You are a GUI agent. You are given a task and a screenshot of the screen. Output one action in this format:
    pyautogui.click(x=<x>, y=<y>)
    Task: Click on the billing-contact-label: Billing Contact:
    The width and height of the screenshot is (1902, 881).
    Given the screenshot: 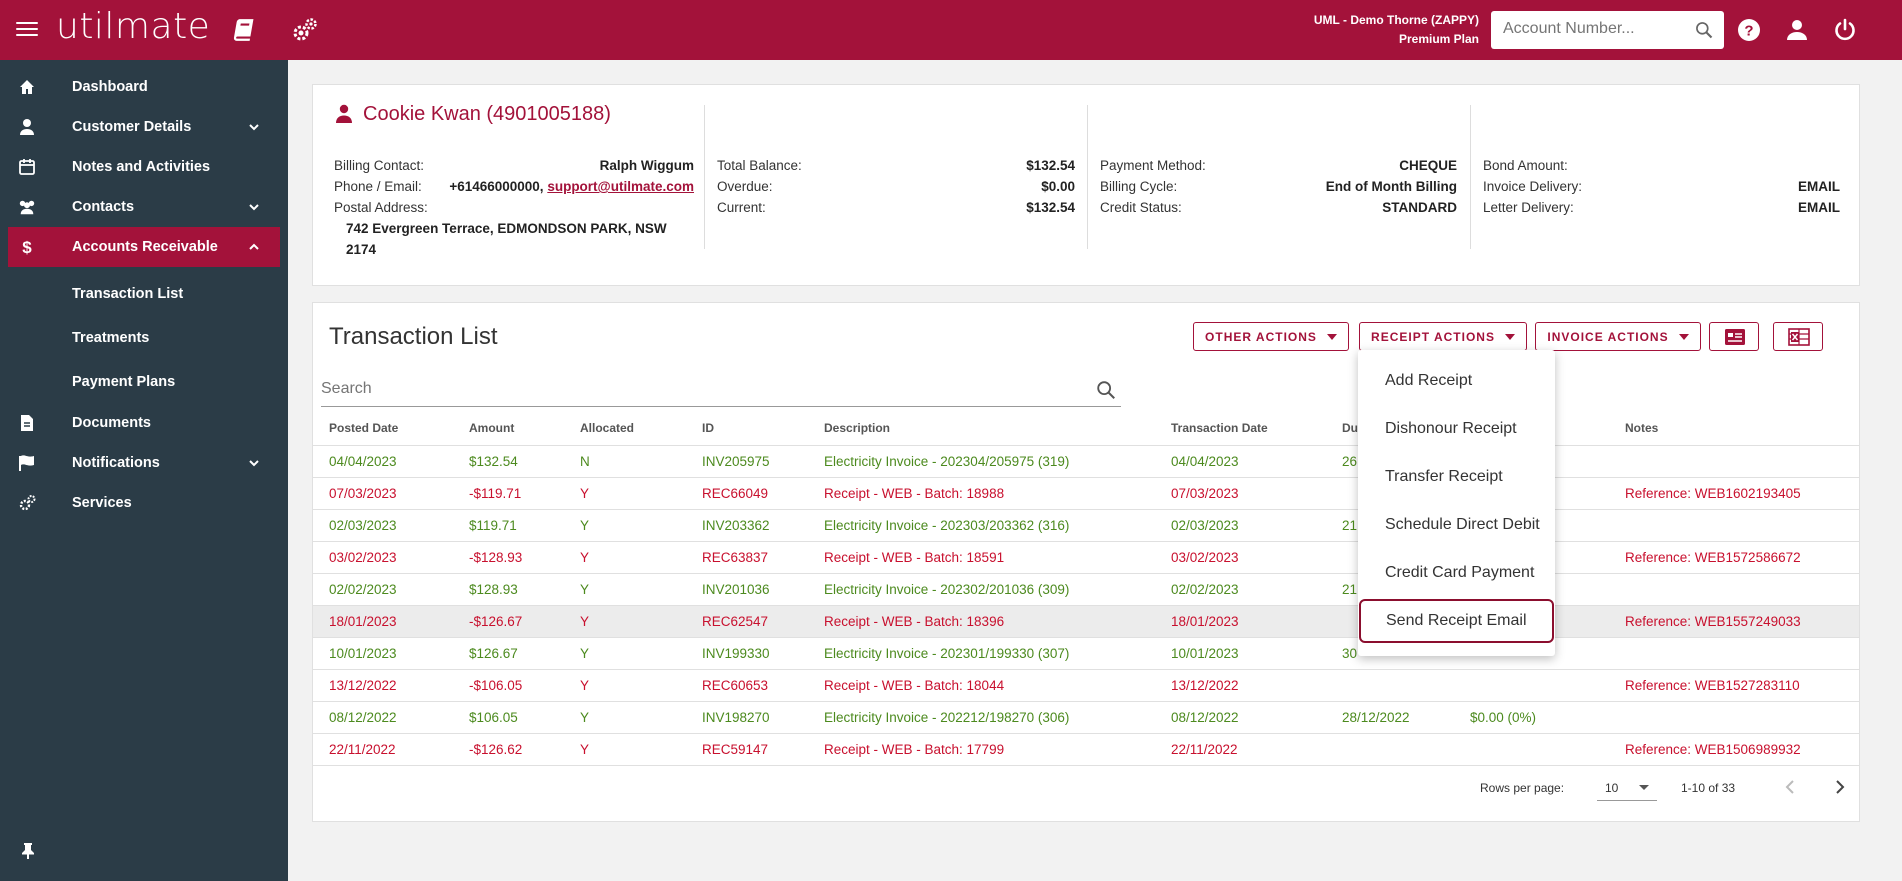 What is the action you would take?
    pyautogui.click(x=379, y=165)
    